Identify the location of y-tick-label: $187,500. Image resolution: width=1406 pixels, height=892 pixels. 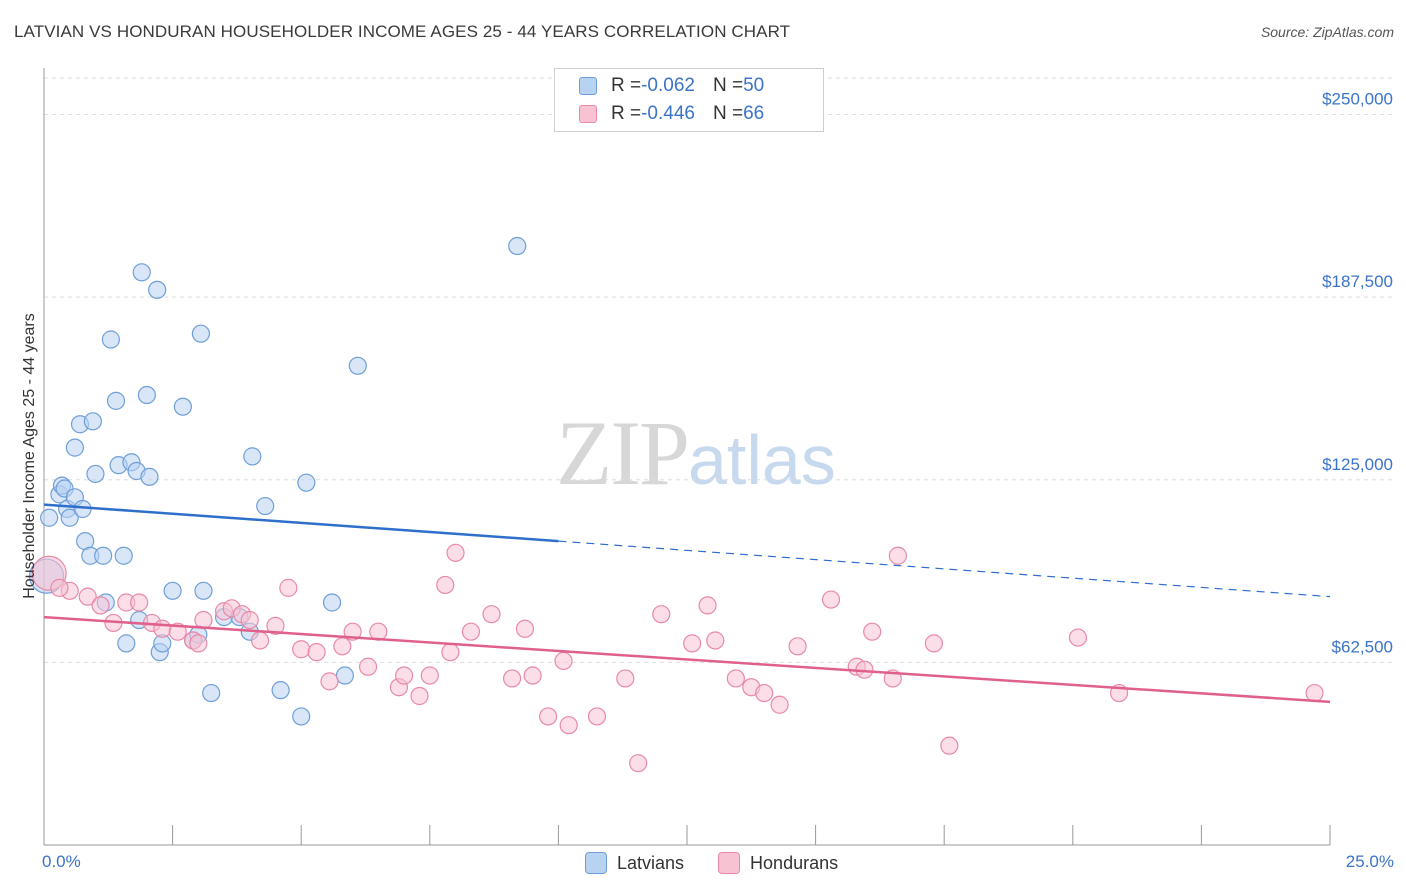
(1357, 281).